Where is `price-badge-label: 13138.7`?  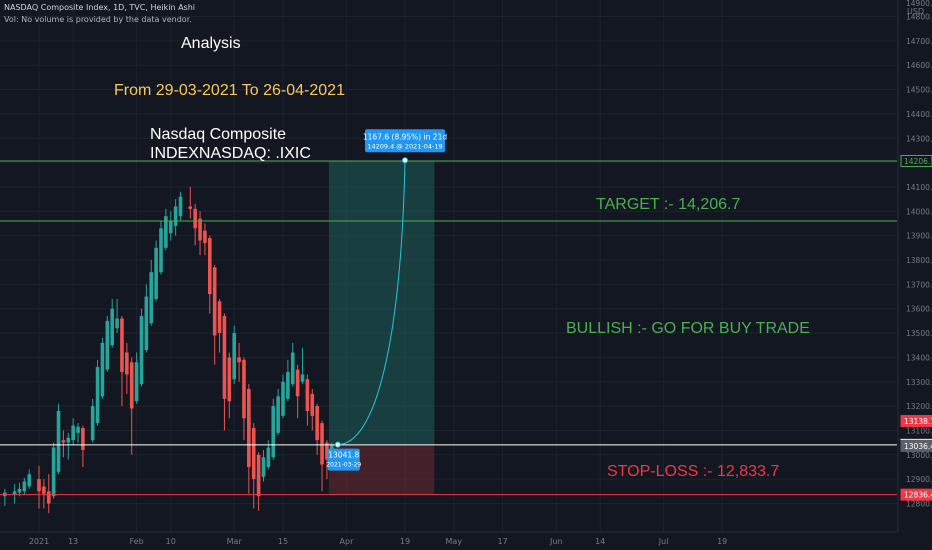
price-badge-label: 13138.7 is located at coordinates (918, 421).